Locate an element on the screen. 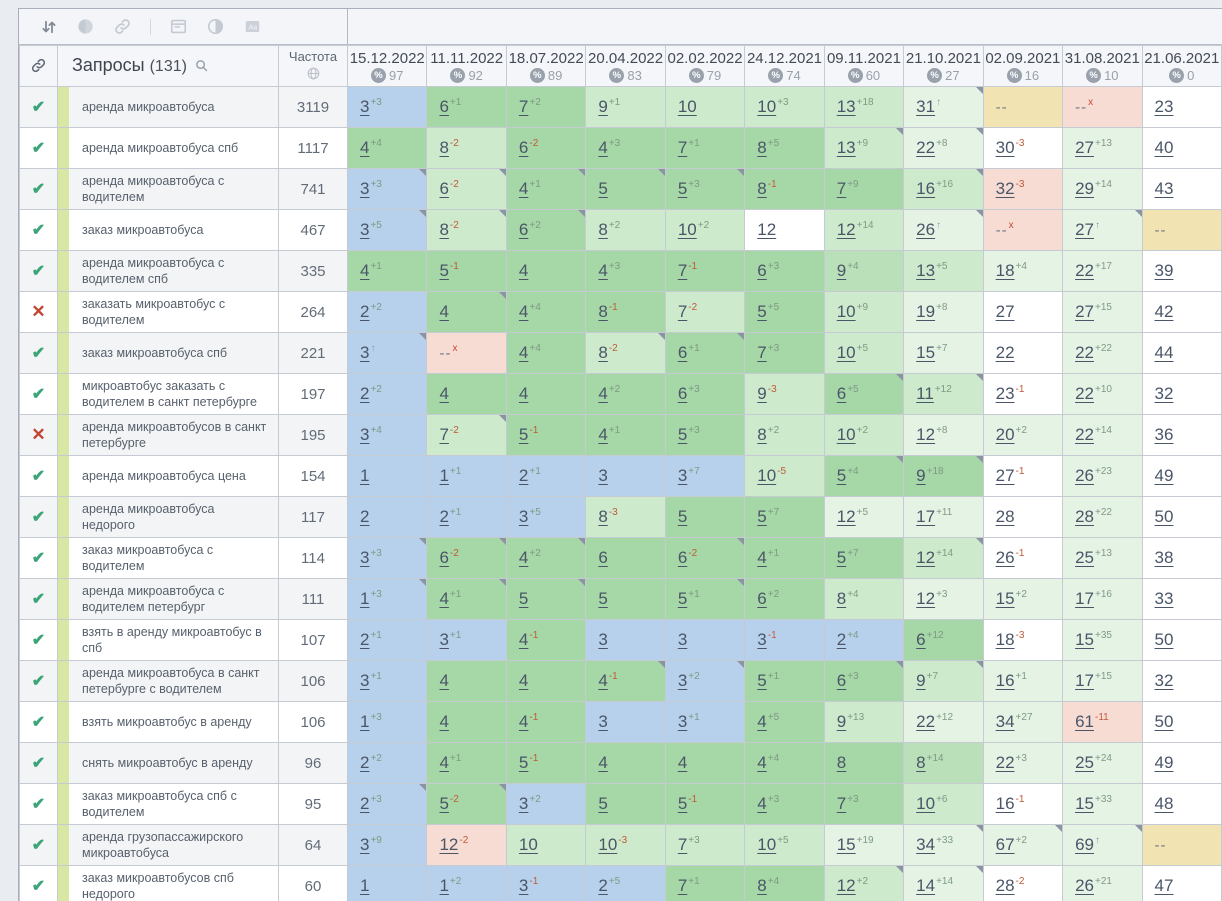 The width and height of the screenshot is (1222, 901). position-link: 34 is located at coordinates (926, 844).